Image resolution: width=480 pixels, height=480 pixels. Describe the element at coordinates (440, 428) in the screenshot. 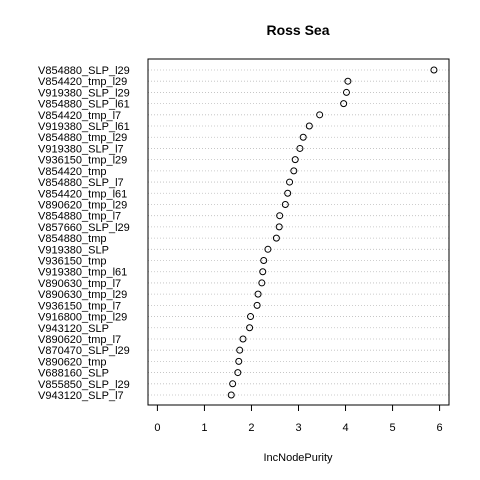

I see `x-tick-label: 6` at that location.